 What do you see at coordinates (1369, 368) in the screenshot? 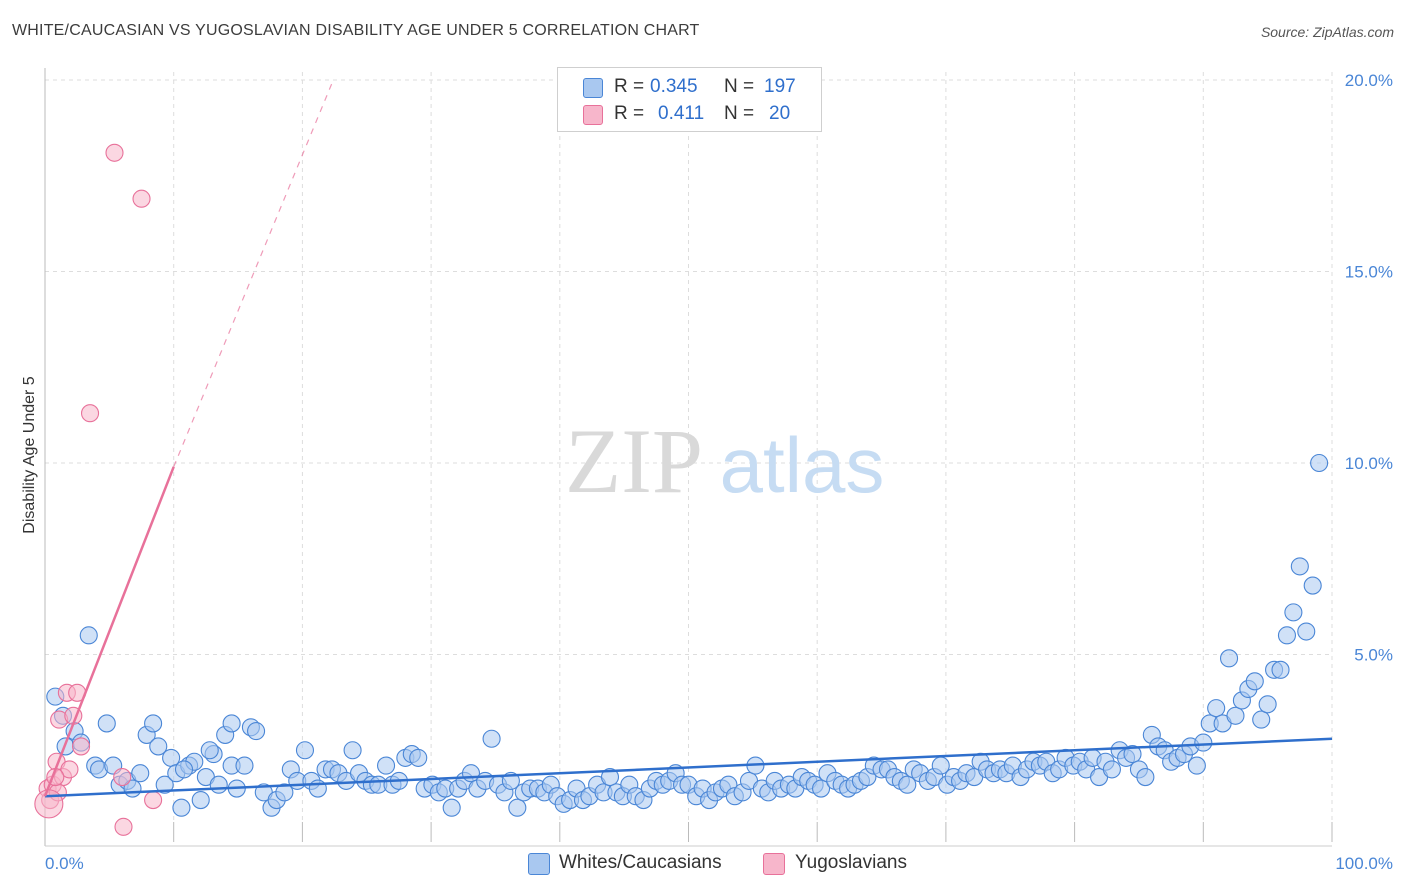
I see `y-tick-labels: 5.0% 10.0% 15.0% 20.0%` at bounding box center [1369, 368].